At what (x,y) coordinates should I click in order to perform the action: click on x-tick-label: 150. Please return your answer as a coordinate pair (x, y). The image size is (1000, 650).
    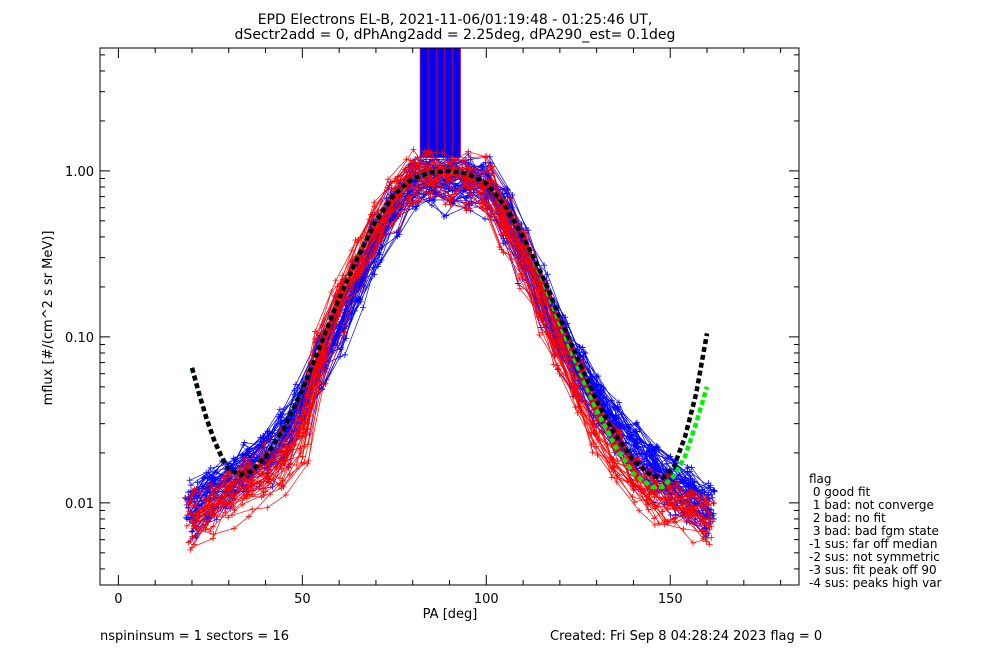
    Looking at the image, I should click on (670, 599).